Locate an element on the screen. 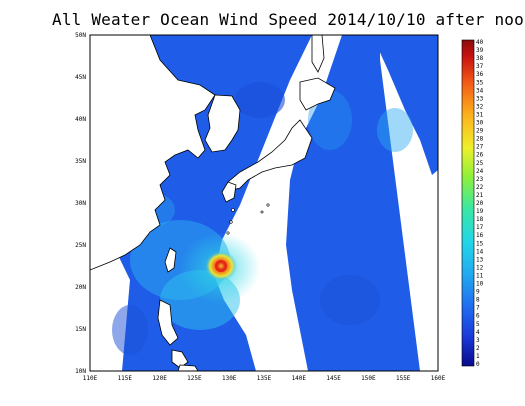 The width and height of the screenshot is (525, 406). colorbar-tick-label: 37 is located at coordinates (480, 66).